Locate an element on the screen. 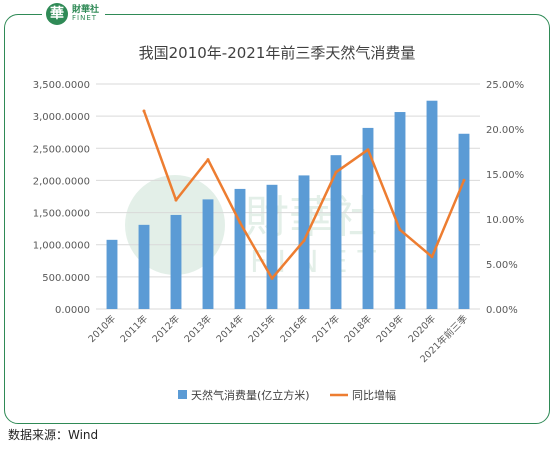  y-left-tick-label: 2,500.0000 is located at coordinates (61, 149).